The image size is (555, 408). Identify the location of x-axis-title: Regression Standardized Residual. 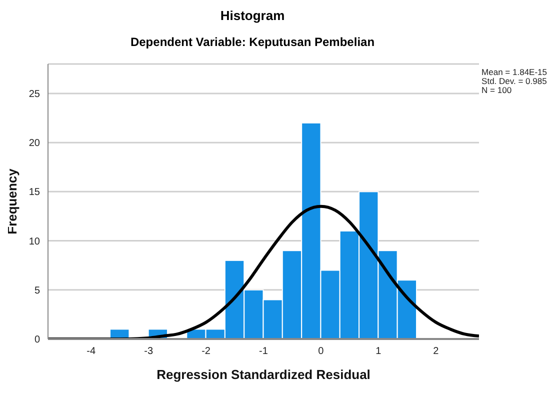
(263, 374).